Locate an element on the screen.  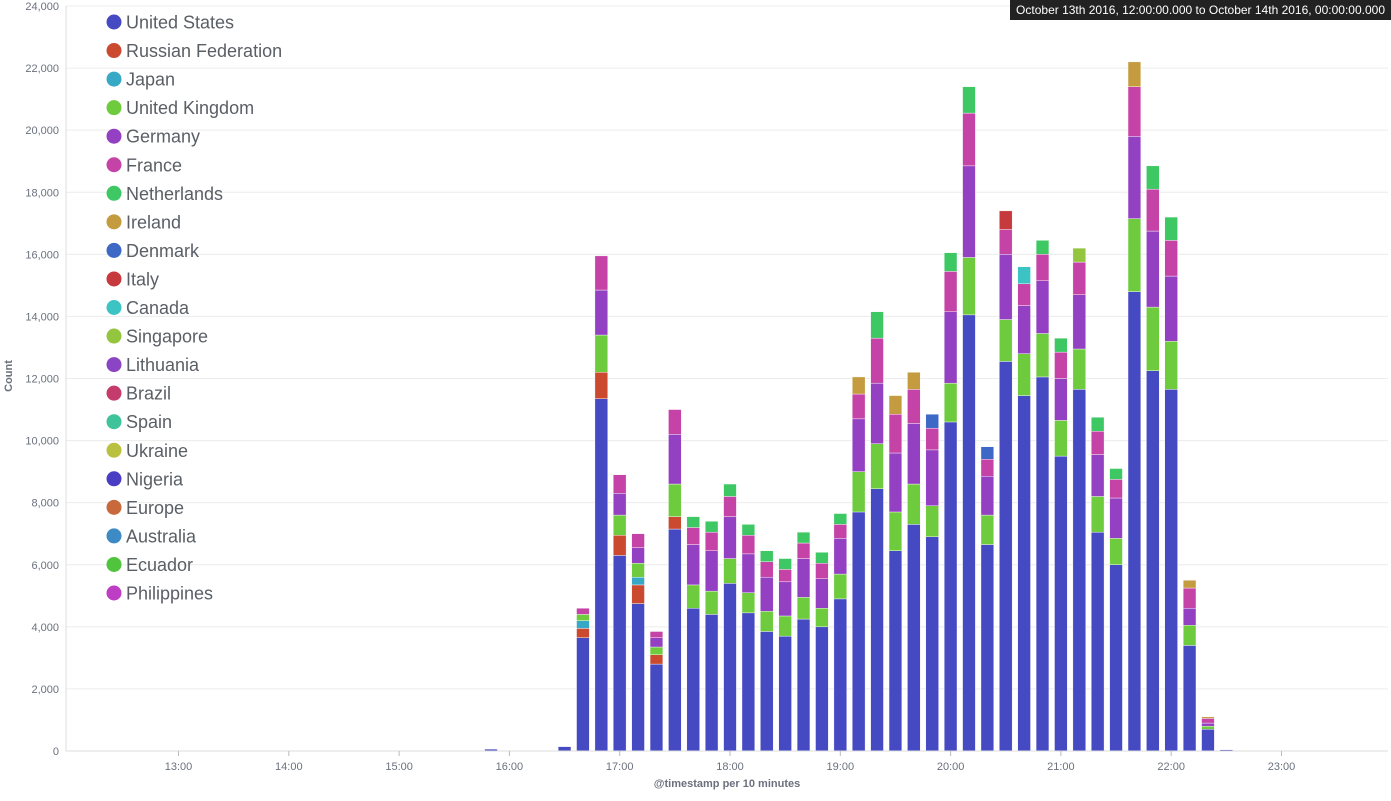
bar-stack-1950 is located at coordinates (932, 582).